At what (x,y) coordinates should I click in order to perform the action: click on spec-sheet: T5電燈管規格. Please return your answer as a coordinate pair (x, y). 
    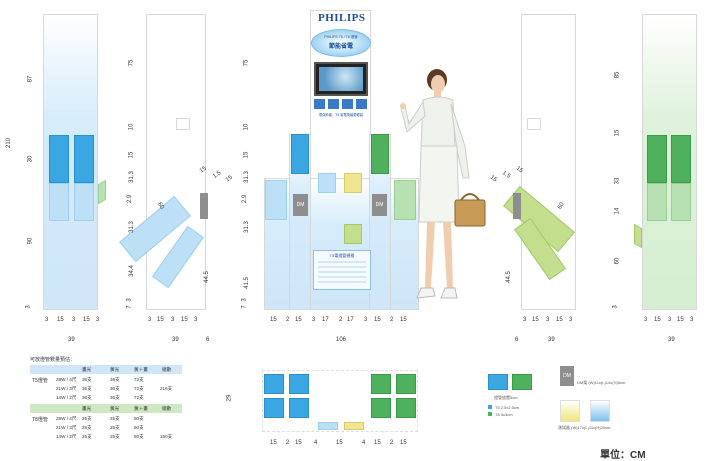
    Looking at the image, I should click on (342, 270).